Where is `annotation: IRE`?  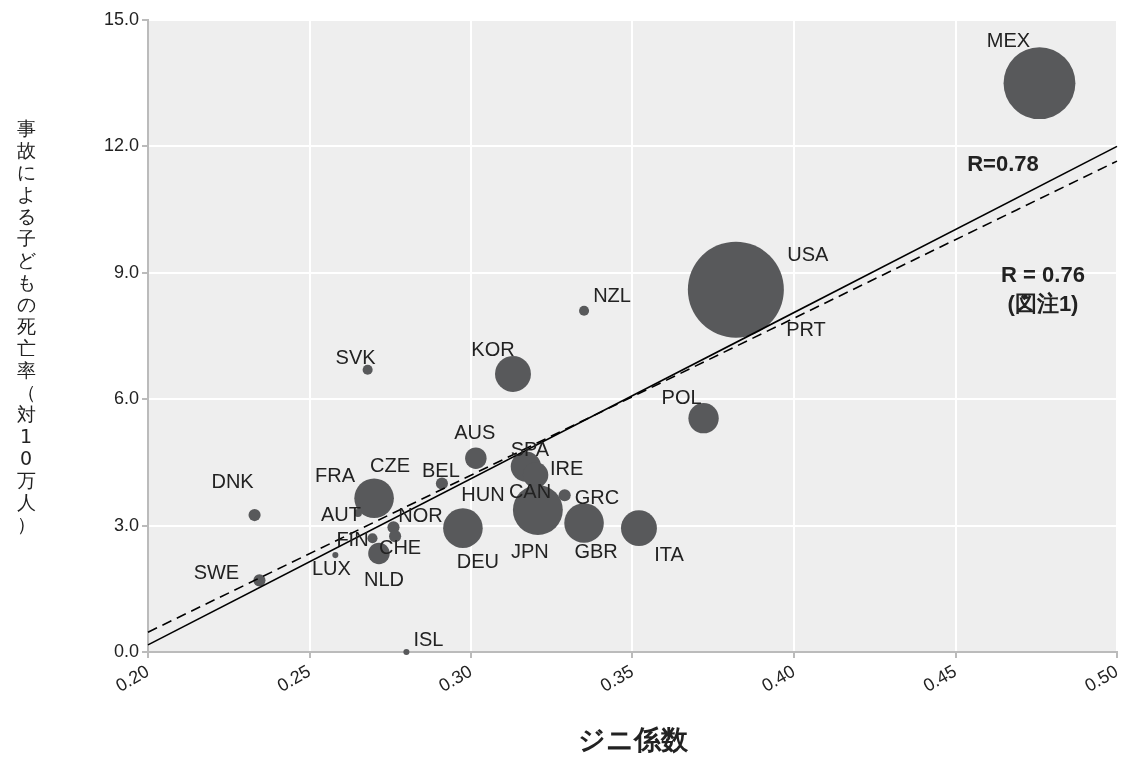 annotation: IRE is located at coordinates (567, 467).